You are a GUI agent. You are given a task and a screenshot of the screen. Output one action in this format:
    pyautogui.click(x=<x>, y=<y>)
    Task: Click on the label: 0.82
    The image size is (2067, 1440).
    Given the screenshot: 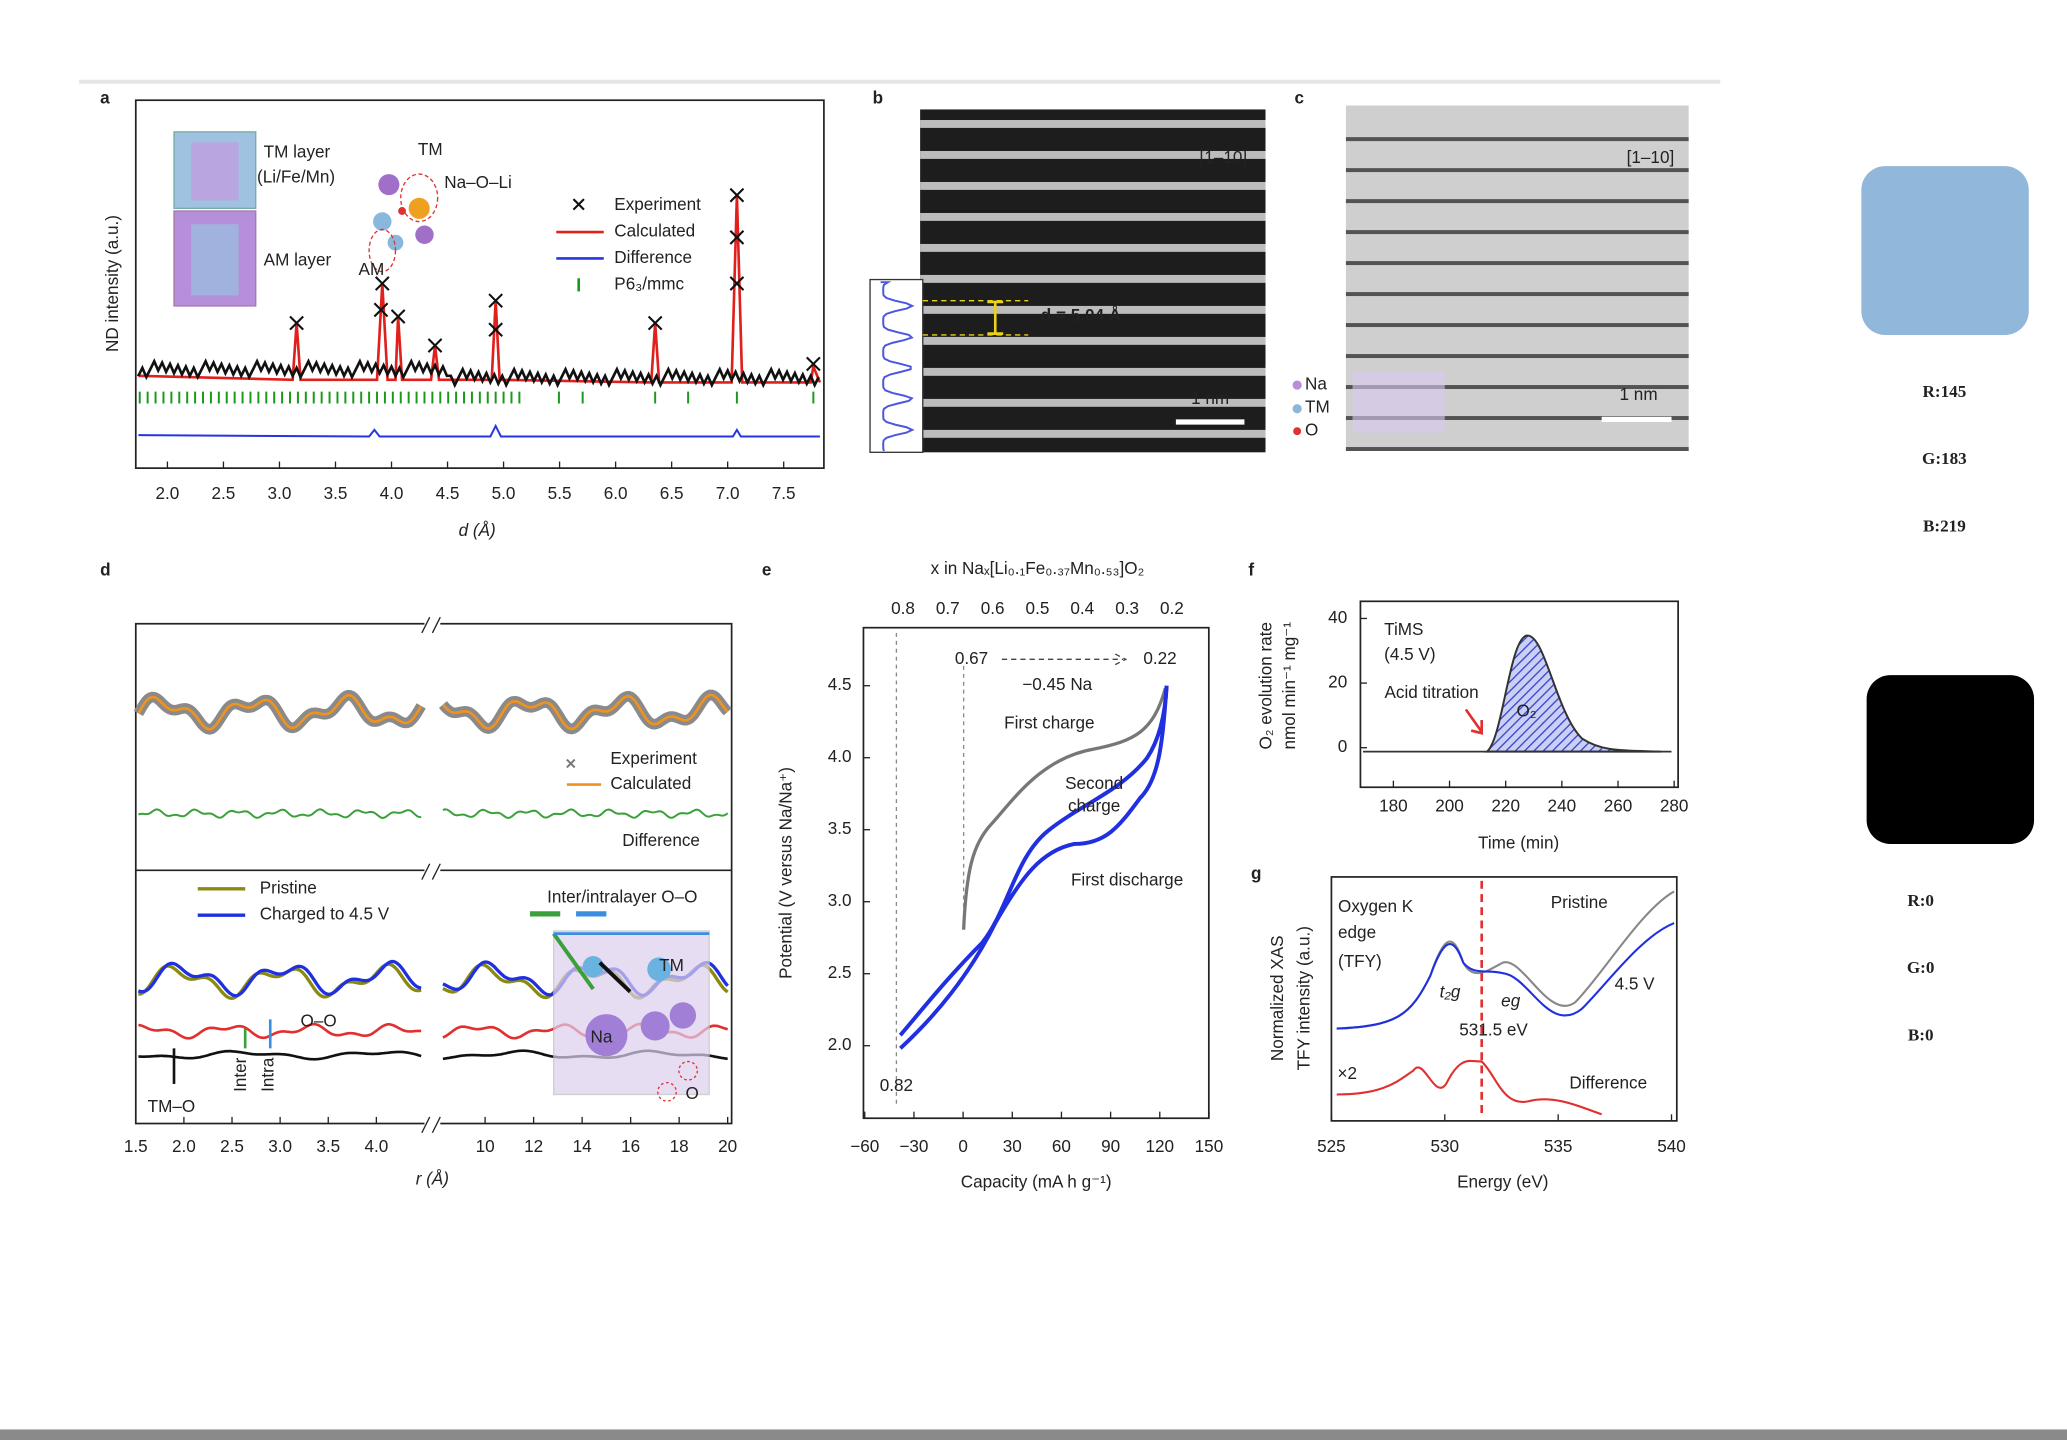 What is the action you would take?
    pyautogui.click(x=896, y=1085)
    